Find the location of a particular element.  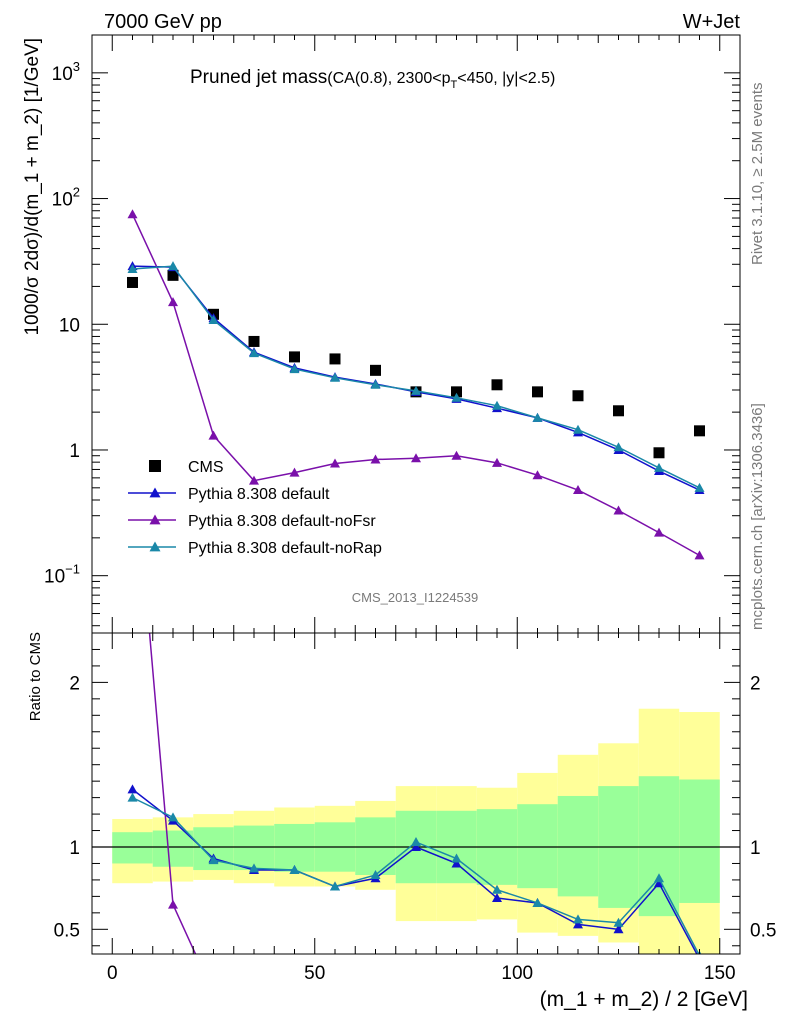

y-tick-label: 10³ is located at coordinates (66, 72).